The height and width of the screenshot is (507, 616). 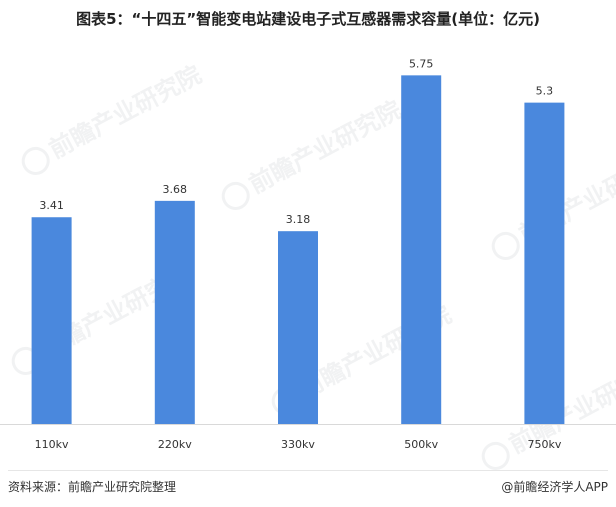 What do you see at coordinates (554, 487) in the screenshot?
I see `credit-note: @前瞻经济学人APP` at bounding box center [554, 487].